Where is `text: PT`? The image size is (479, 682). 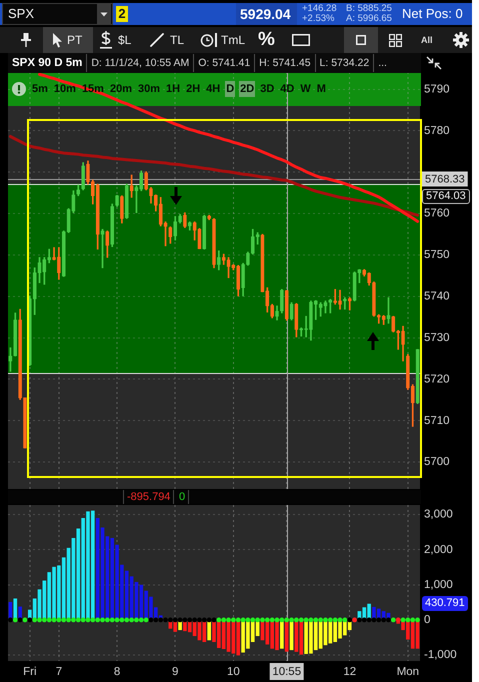 text: PT is located at coordinates (74, 40).